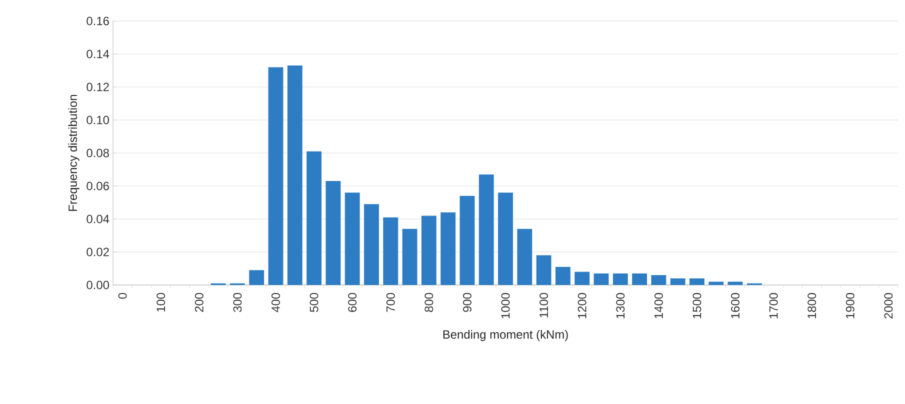  Describe the element at coordinates (97, 153) in the screenshot. I see `y-tick-label: 0.08` at that location.